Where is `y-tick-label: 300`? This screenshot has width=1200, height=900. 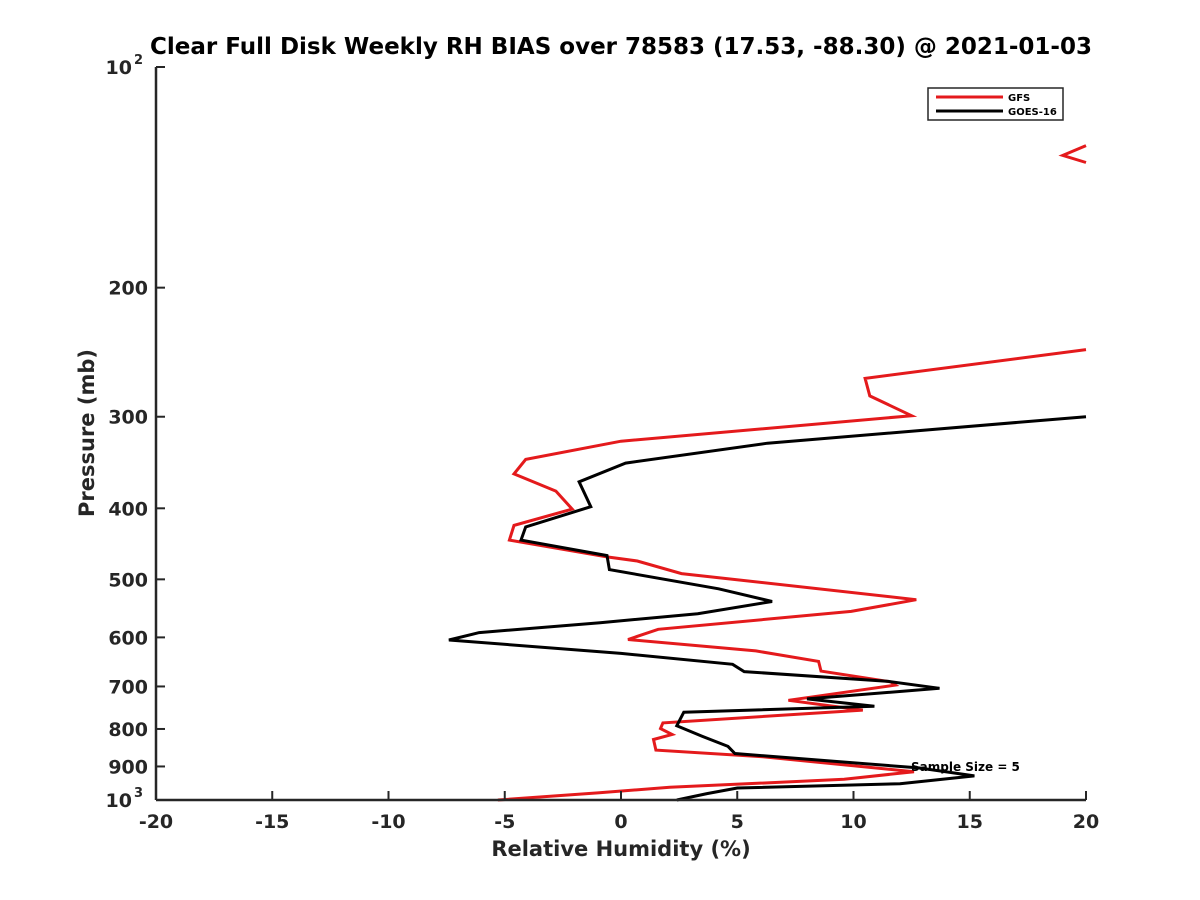
y-tick-label: 300 is located at coordinates (128, 418).